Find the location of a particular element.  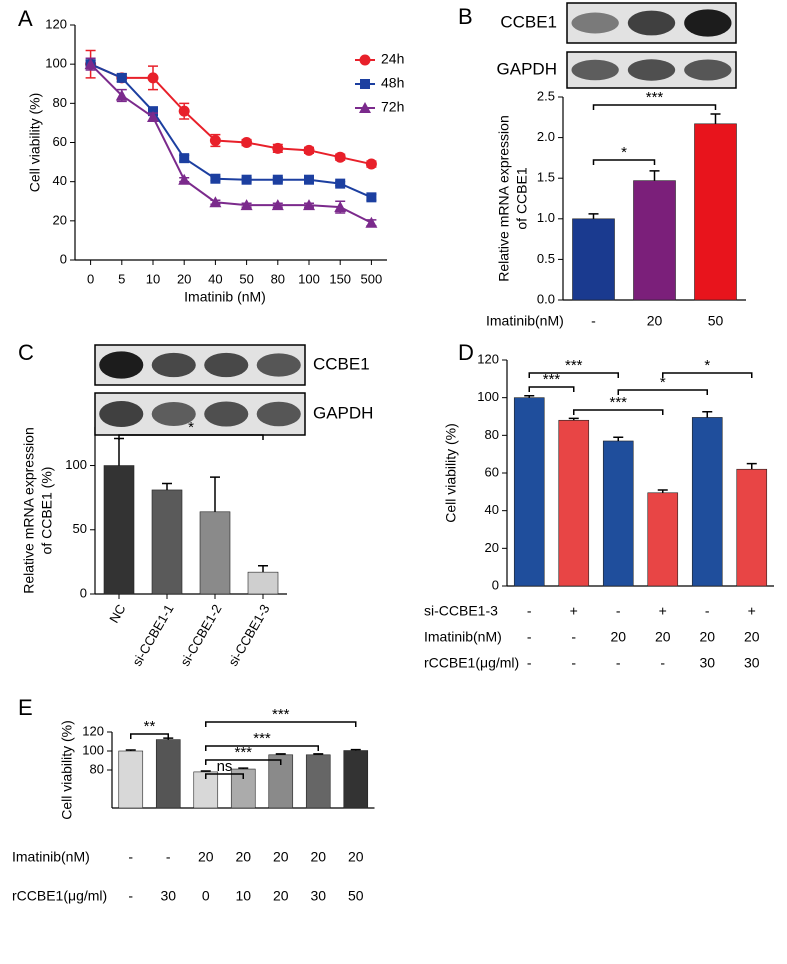

y-axis-title: Cell viability (%) is located at coordinates (451, 473).